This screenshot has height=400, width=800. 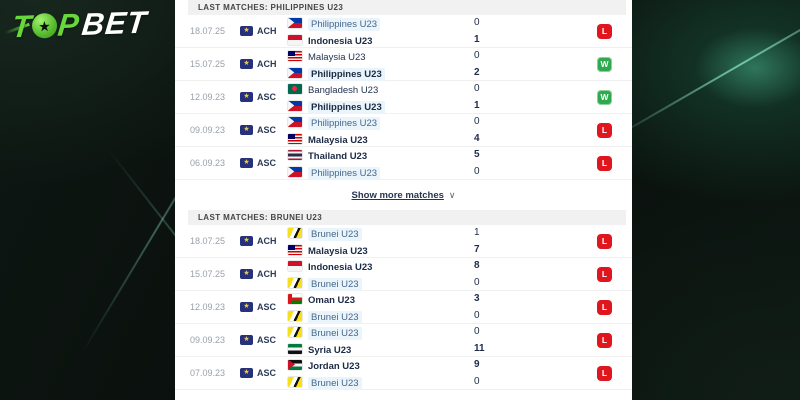 What do you see at coordinates (343, 90) in the screenshot?
I see `home-team-name: Bangladesh U23` at bounding box center [343, 90].